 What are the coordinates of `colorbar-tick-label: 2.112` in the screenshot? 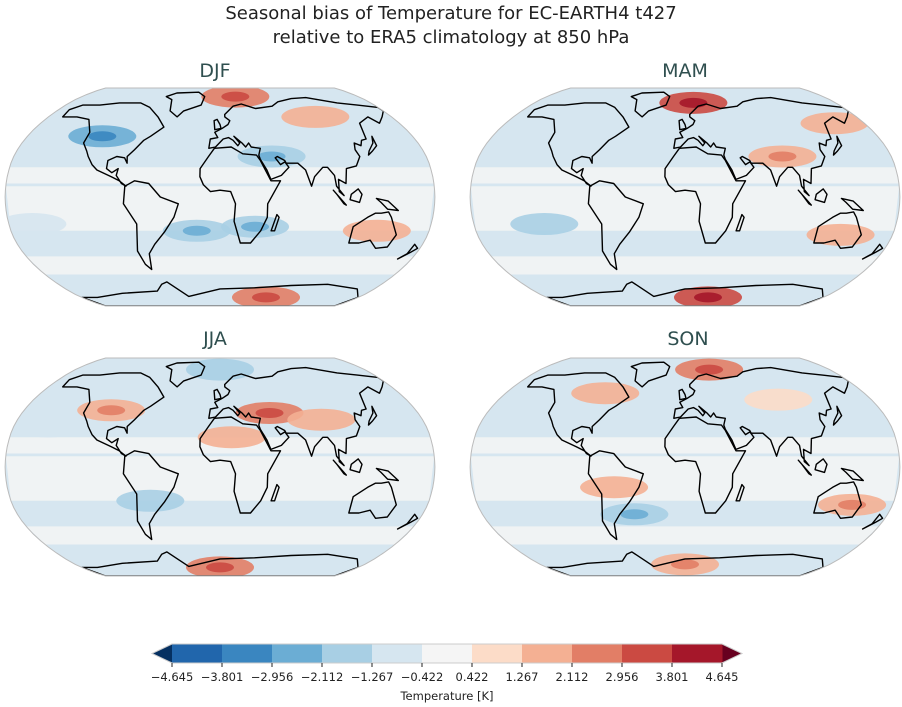 It's located at (572, 677).